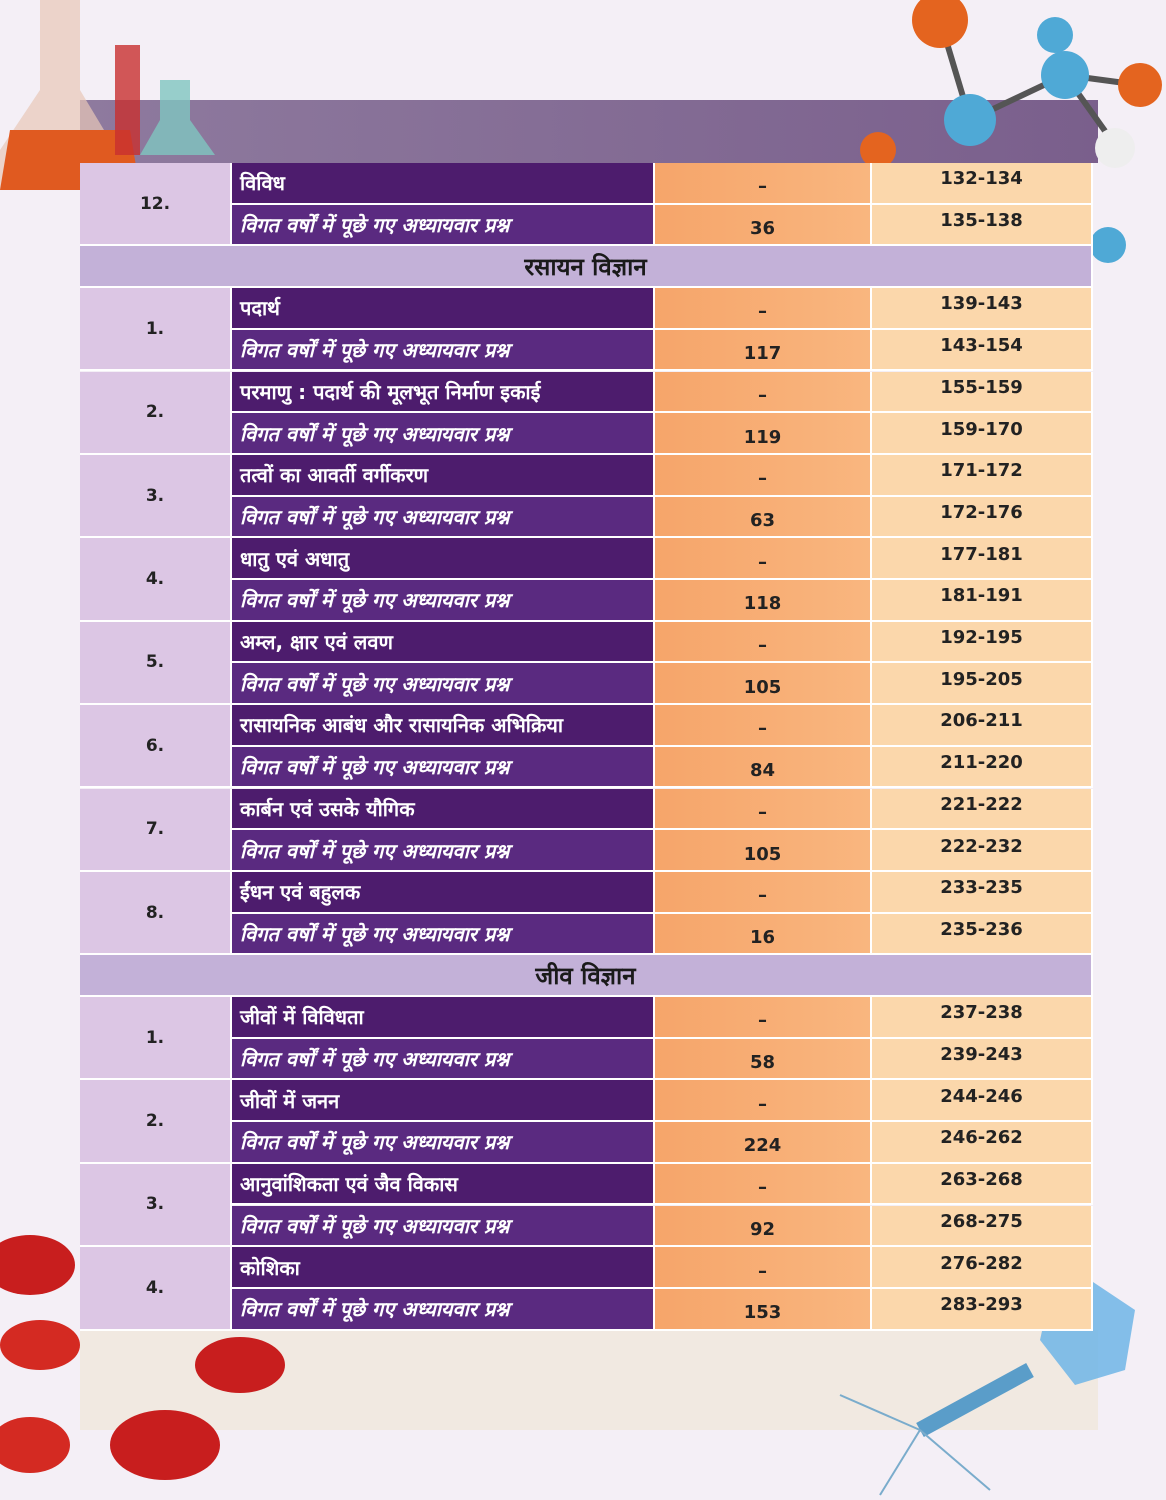 Image resolution: width=1166 pixels, height=1500 pixels. Describe the element at coordinates (763, 434) in the screenshot. I see `question-count: 119` at that location.